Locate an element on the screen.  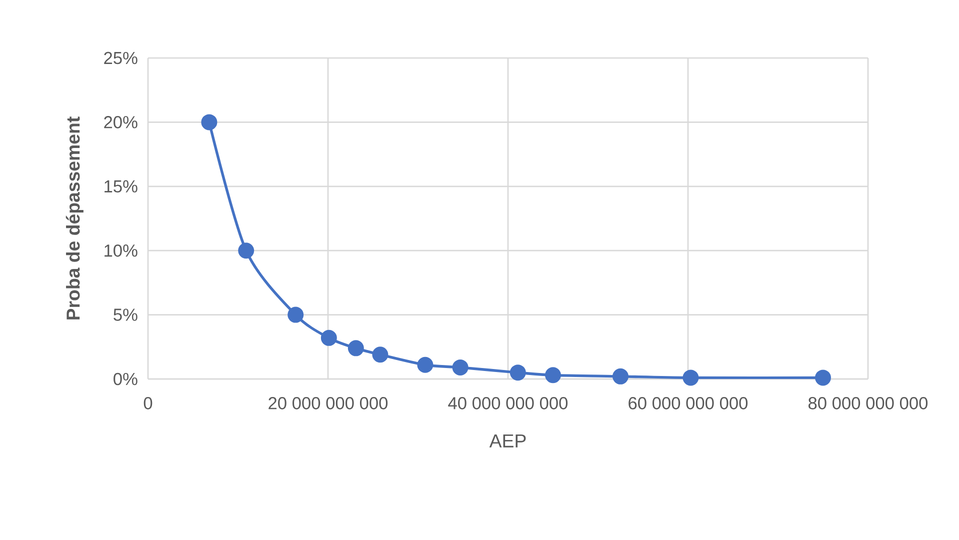
x-tick-label: 0 is located at coordinates (148, 403).